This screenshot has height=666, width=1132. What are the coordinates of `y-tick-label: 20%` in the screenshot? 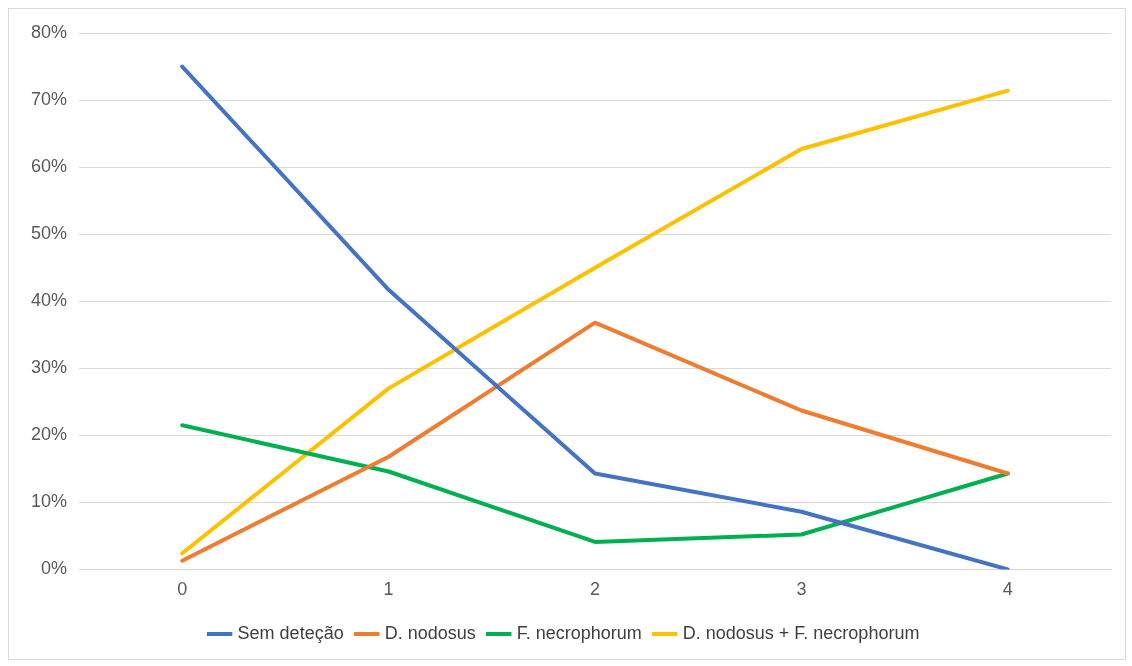 It's located at (49, 434).